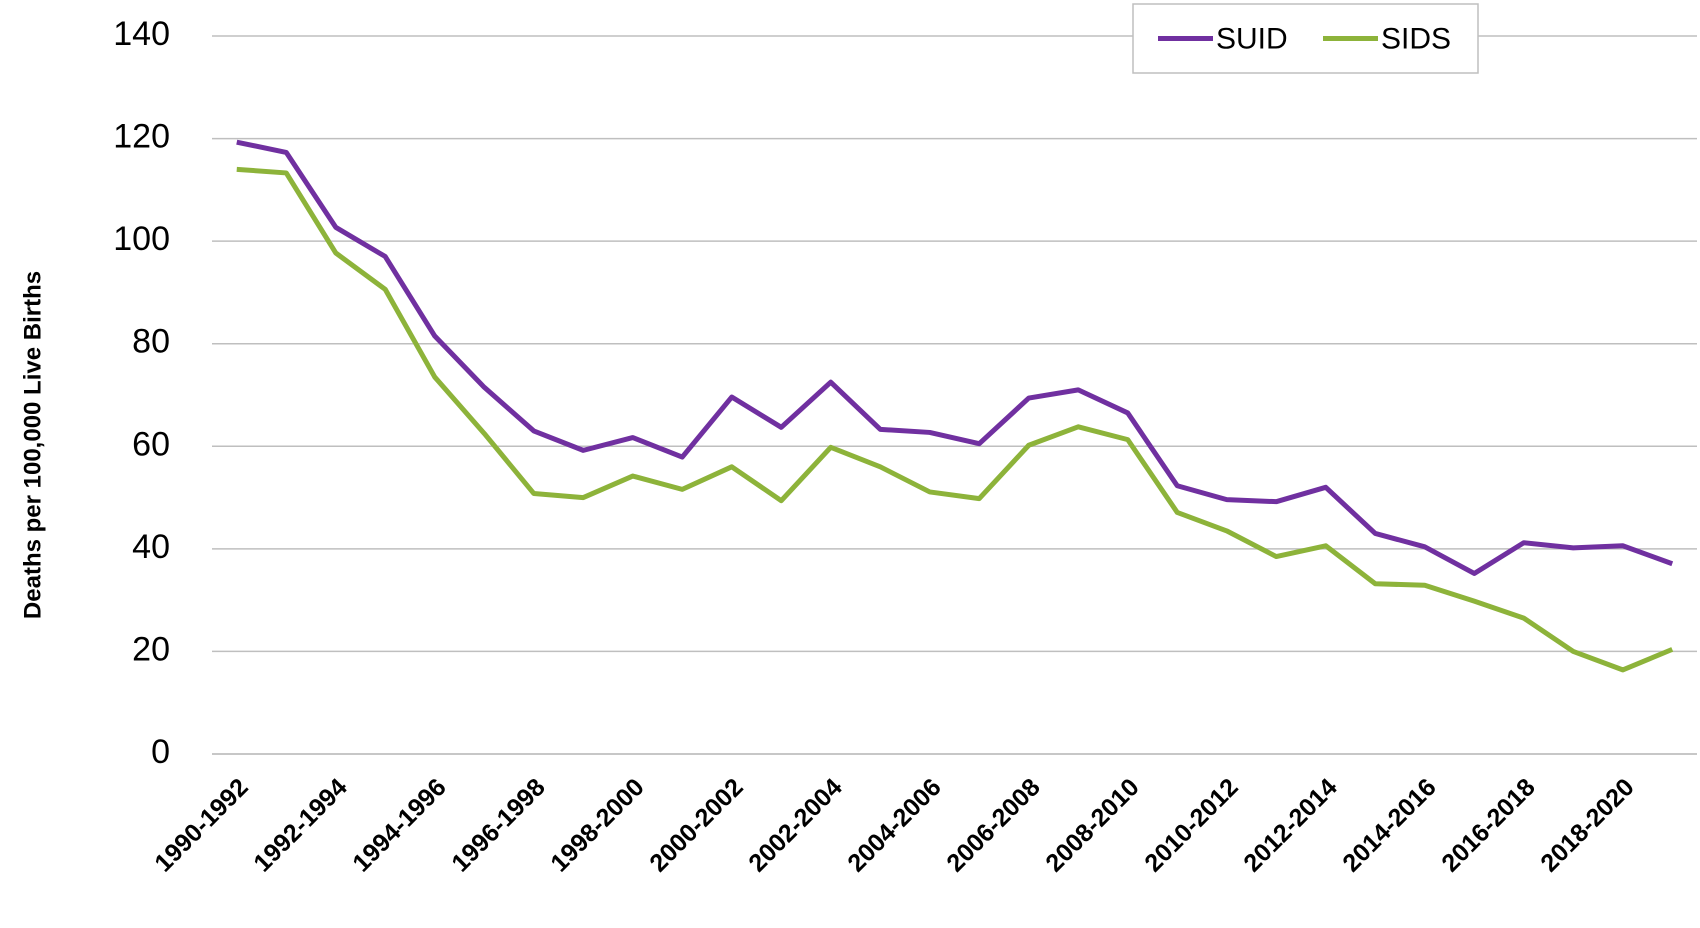 The width and height of the screenshot is (1700, 928). I want to click on x-tick-label: 2012-2014, so click(1290, 825).